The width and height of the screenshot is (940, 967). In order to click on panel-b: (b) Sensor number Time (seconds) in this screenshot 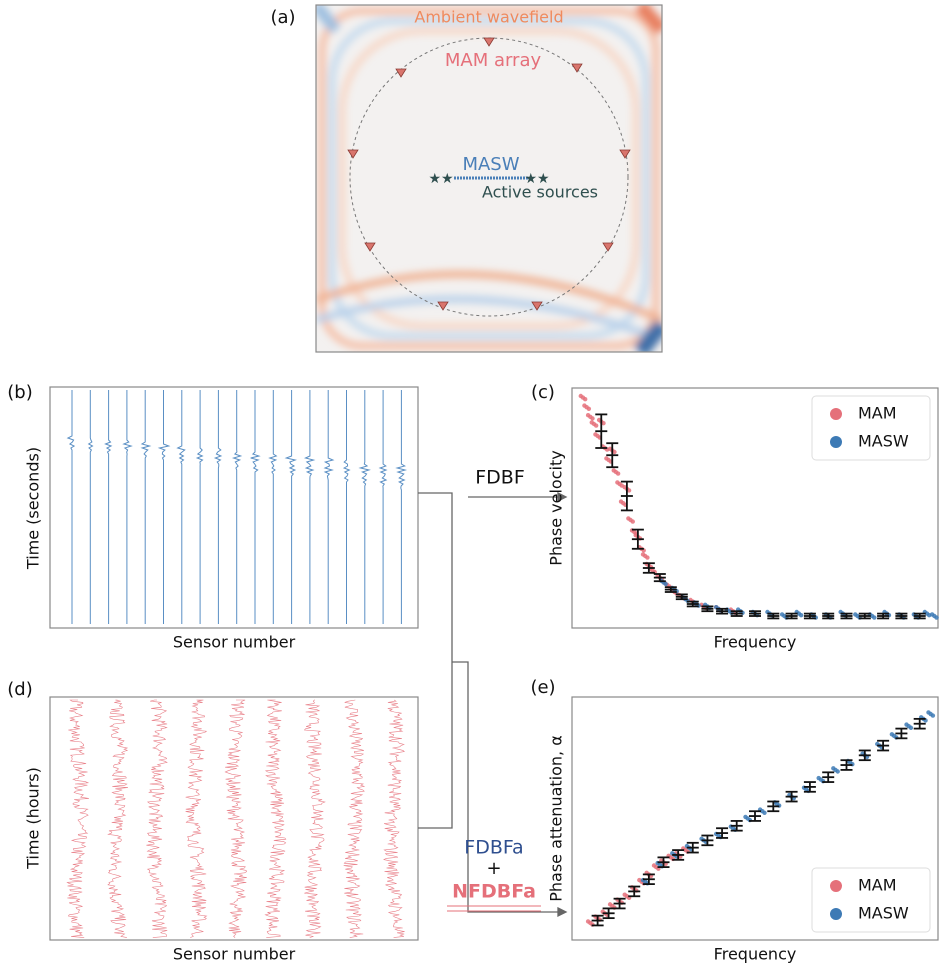, I will do `click(213, 517)`.